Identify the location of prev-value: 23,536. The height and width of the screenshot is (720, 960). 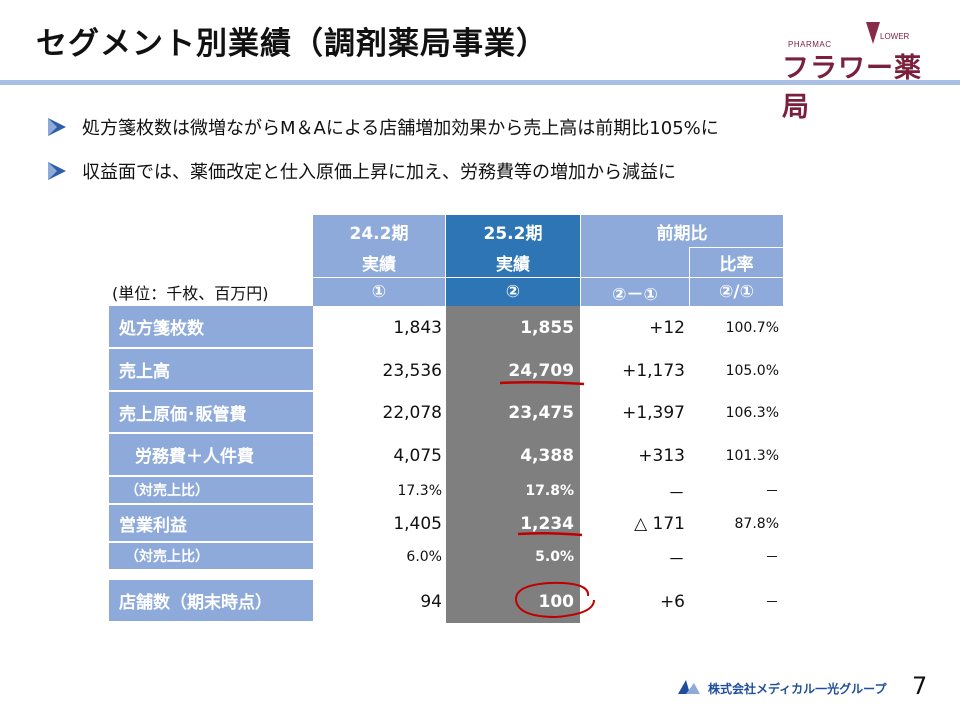
(412, 370).